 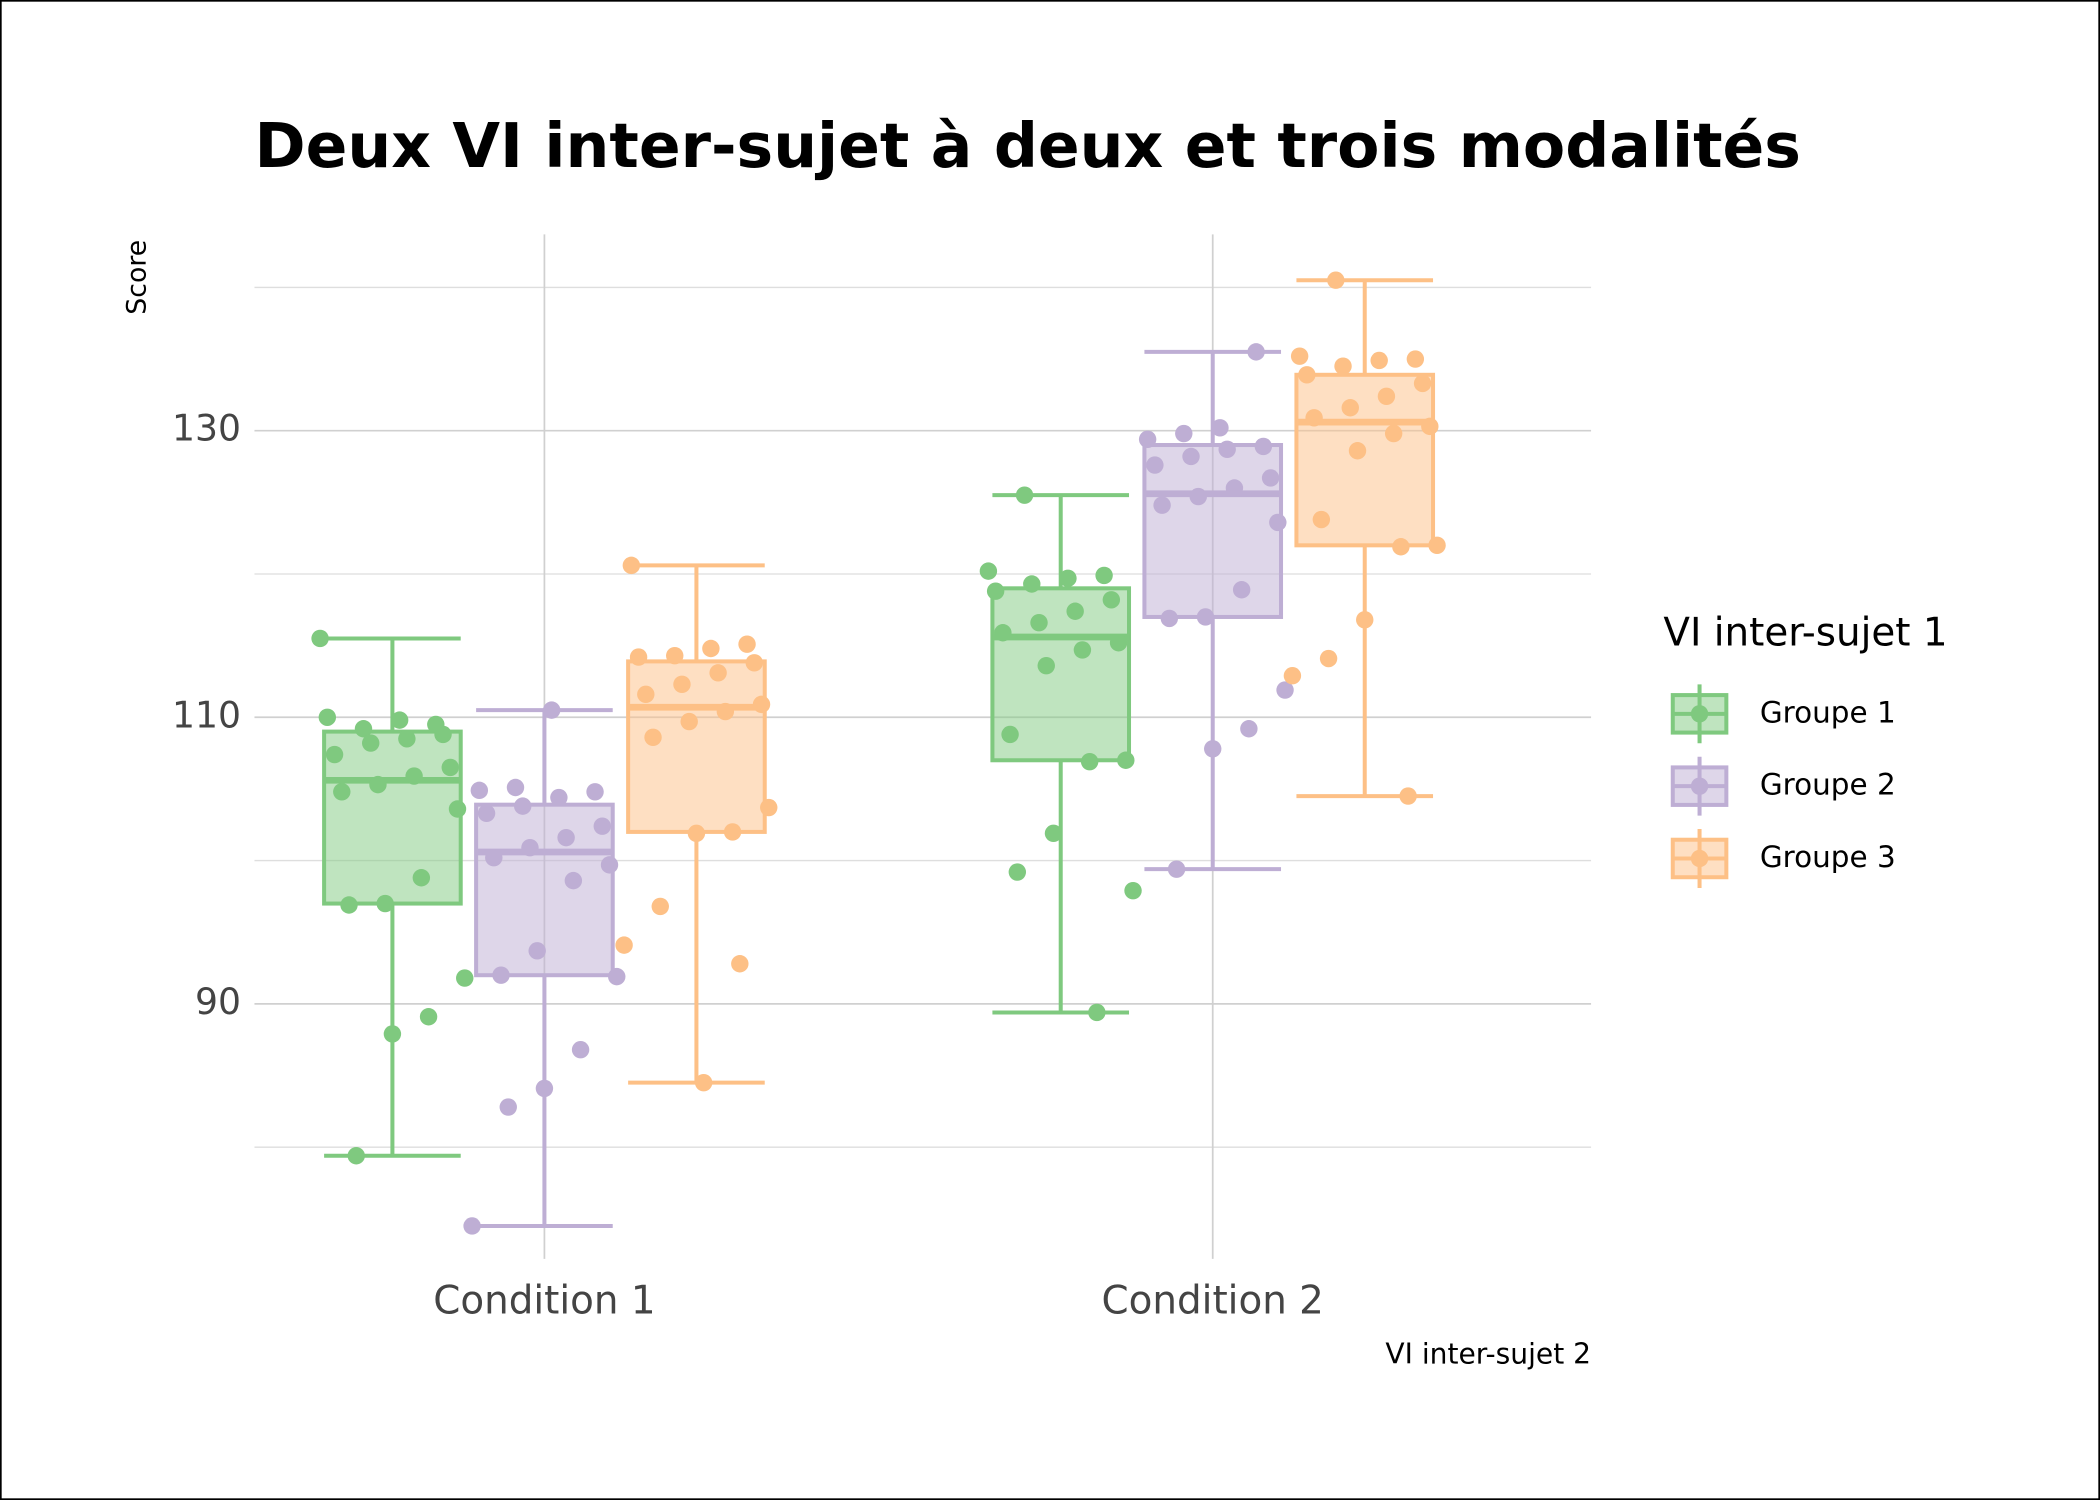 I want to click on y-tick-label: 110, so click(x=206, y=714).